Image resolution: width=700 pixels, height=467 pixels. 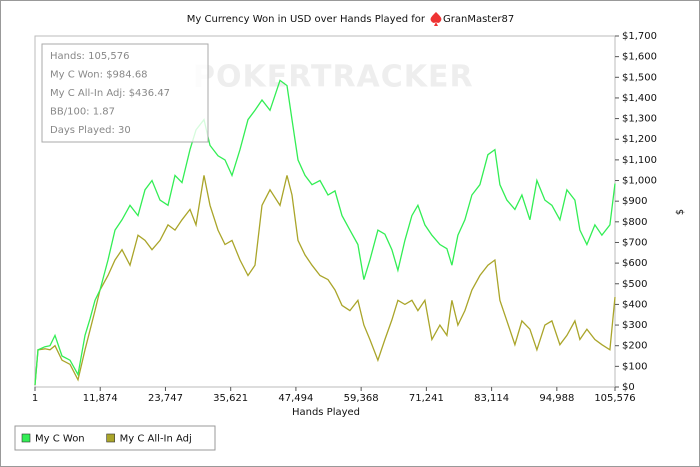 What do you see at coordinates (326, 412) in the screenshot?
I see `x-axis-label: Hands Played` at bounding box center [326, 412].